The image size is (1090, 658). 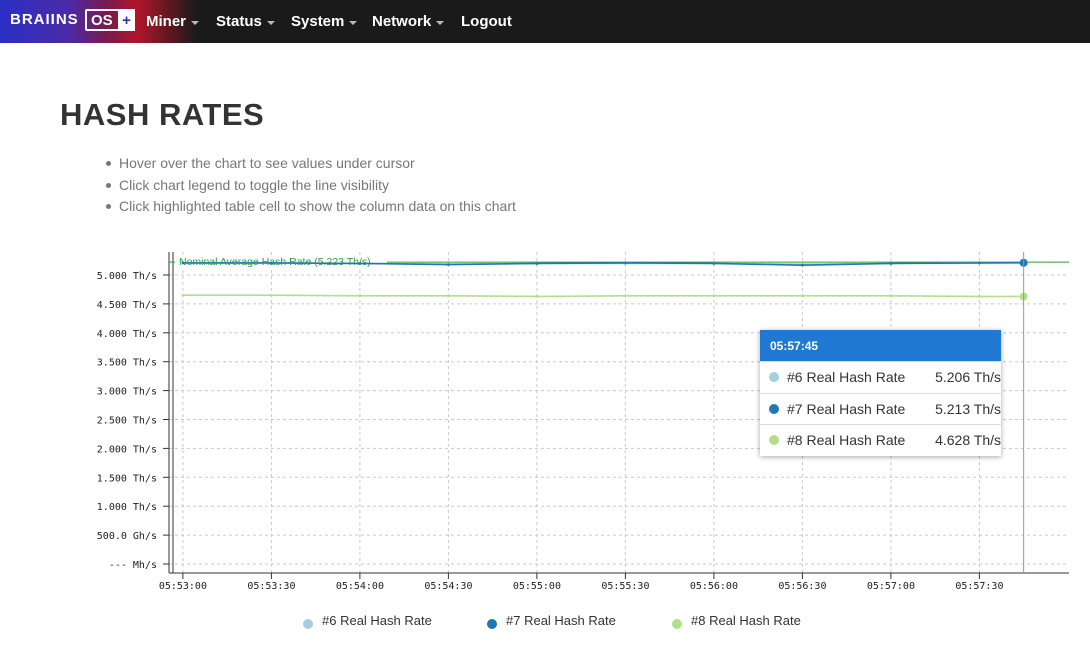 I want to click on y-tick-label: --- Mh/s, so click(x=133, y=565).